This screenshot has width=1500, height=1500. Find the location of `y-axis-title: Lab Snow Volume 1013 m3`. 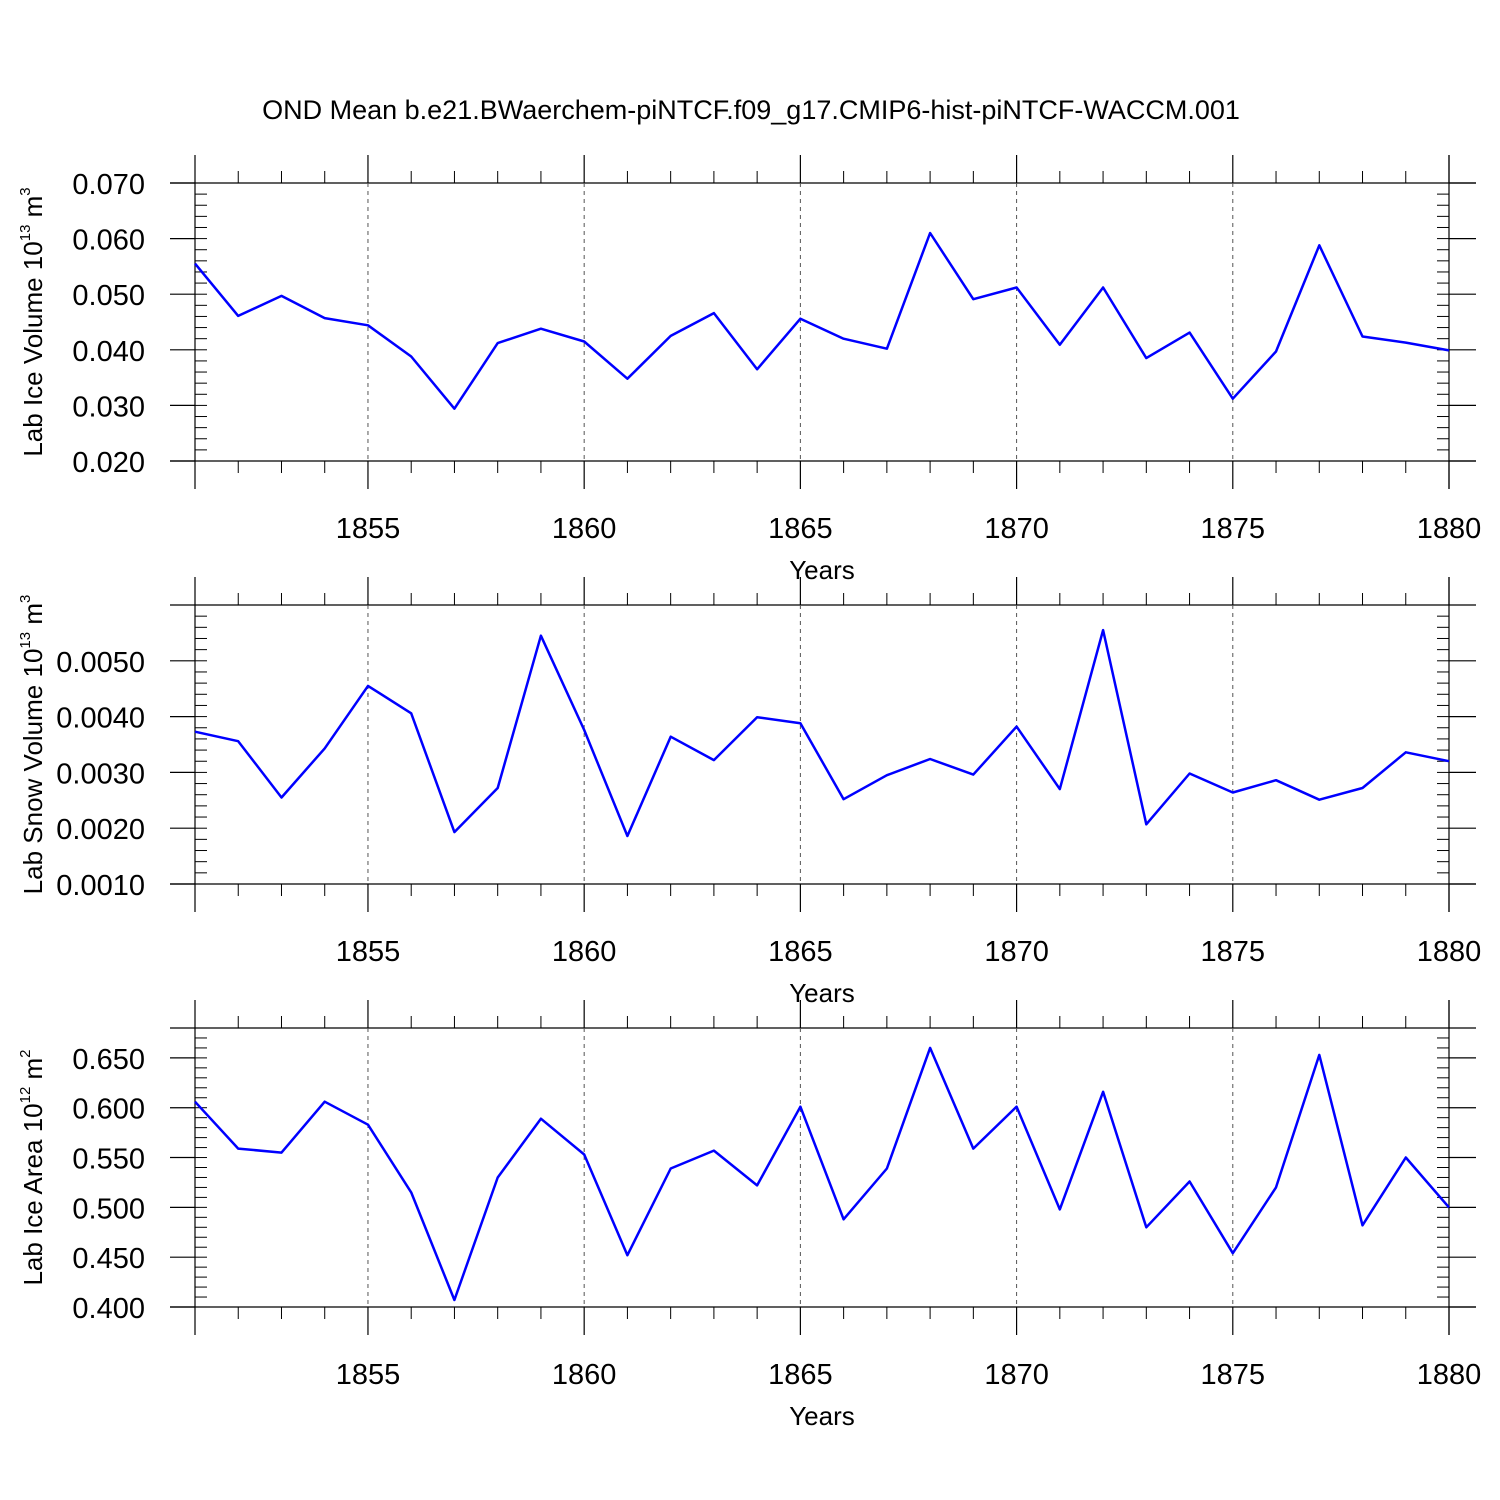

y-axis-title: Lab Snow Volume 1013 m3 is located at coordinates (32, 745).